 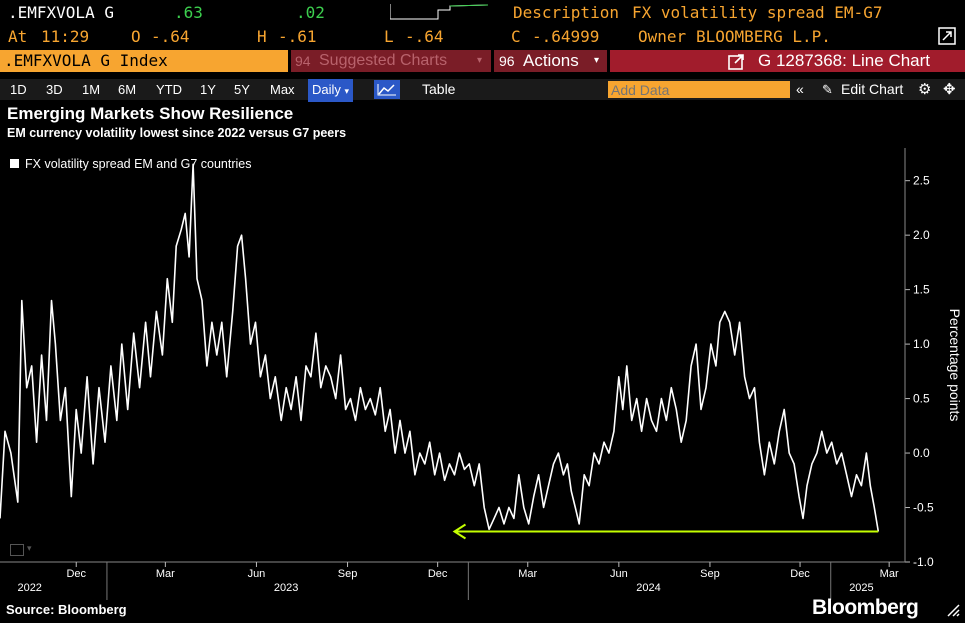 I want to click on arrow-head, so click(x=459, y=531).